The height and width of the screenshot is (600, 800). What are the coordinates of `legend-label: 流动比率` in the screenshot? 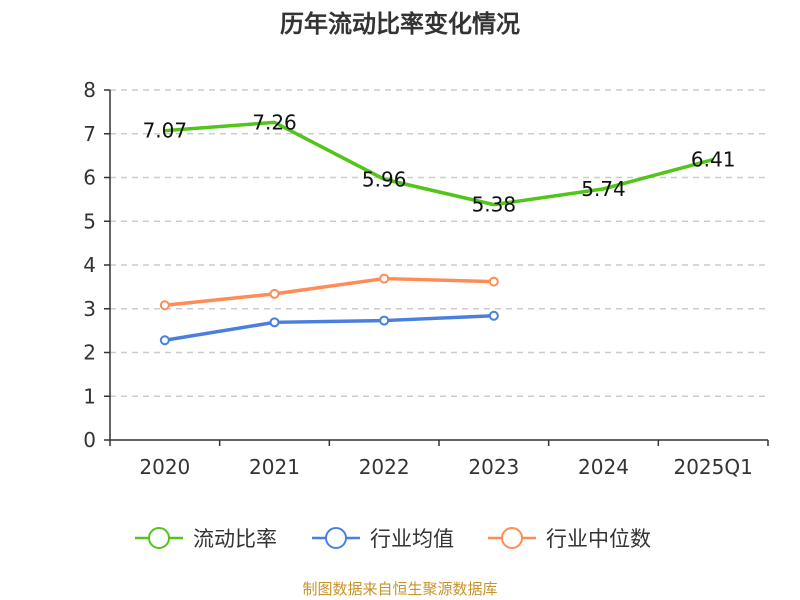 It's located at (235, 539).